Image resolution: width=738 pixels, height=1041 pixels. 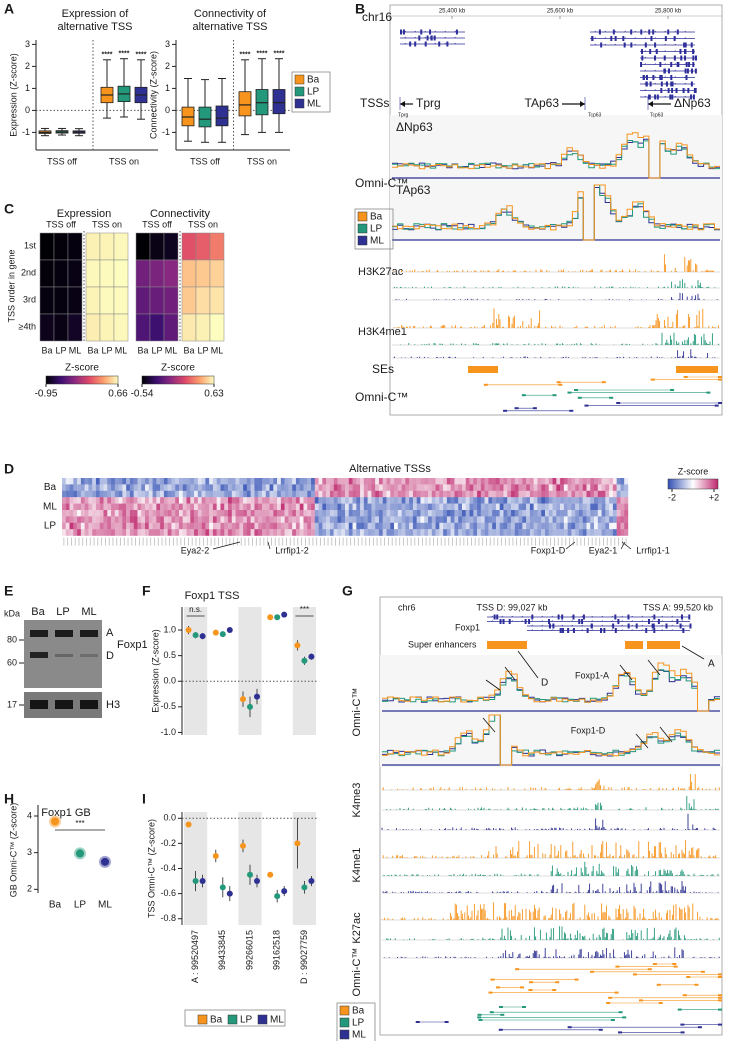 I want to click on x-tick-label: 99266015, so click(x=249, y=950).